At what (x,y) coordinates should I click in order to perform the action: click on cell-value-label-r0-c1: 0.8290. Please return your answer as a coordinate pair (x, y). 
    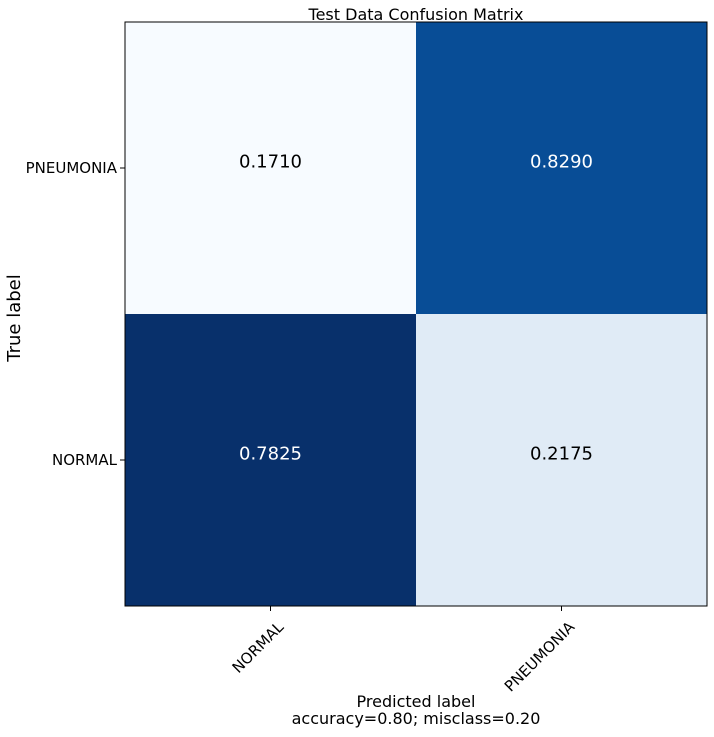
    Looking at the image, I should click on (561, 162).